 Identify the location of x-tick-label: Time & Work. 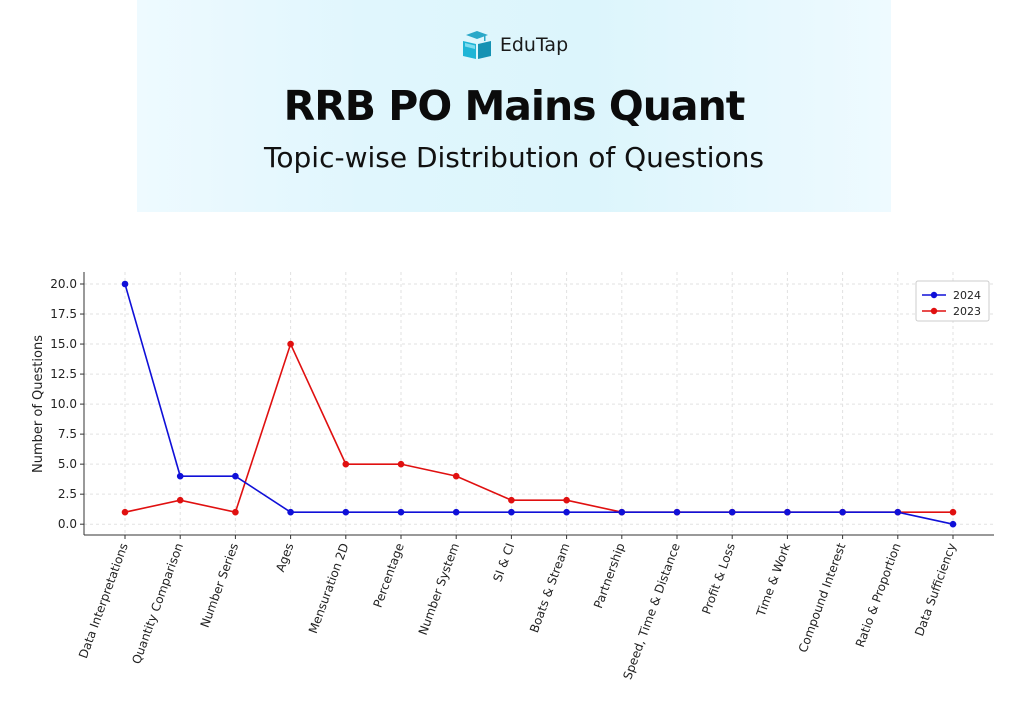
(773, 580).